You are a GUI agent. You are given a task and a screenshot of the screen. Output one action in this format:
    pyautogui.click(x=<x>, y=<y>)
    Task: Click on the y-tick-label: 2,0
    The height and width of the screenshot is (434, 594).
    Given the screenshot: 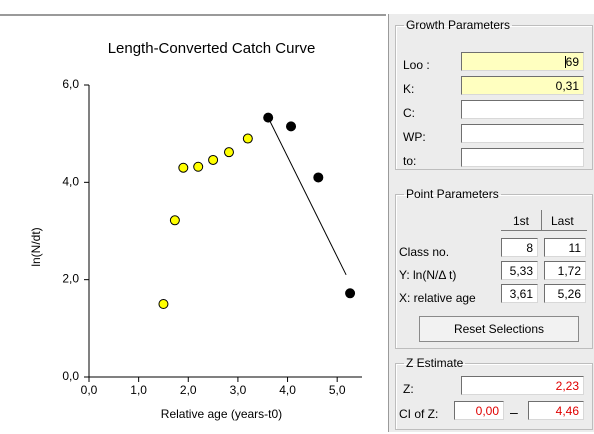 What is the action you would take?
    pyautogui.click(x=70, y=279)
    